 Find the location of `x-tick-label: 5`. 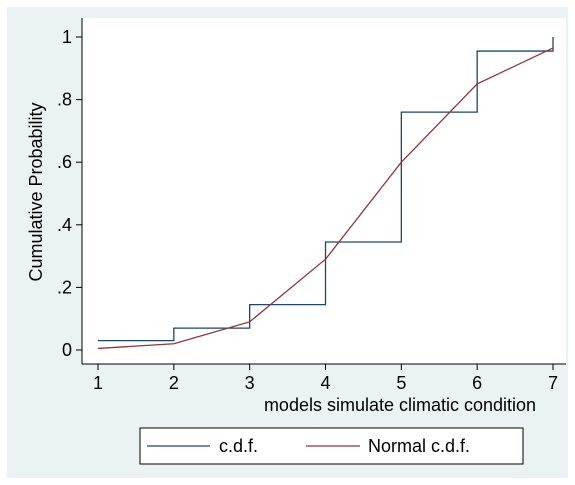

x-tick-label: 5 is located at coordinates (401, 383).